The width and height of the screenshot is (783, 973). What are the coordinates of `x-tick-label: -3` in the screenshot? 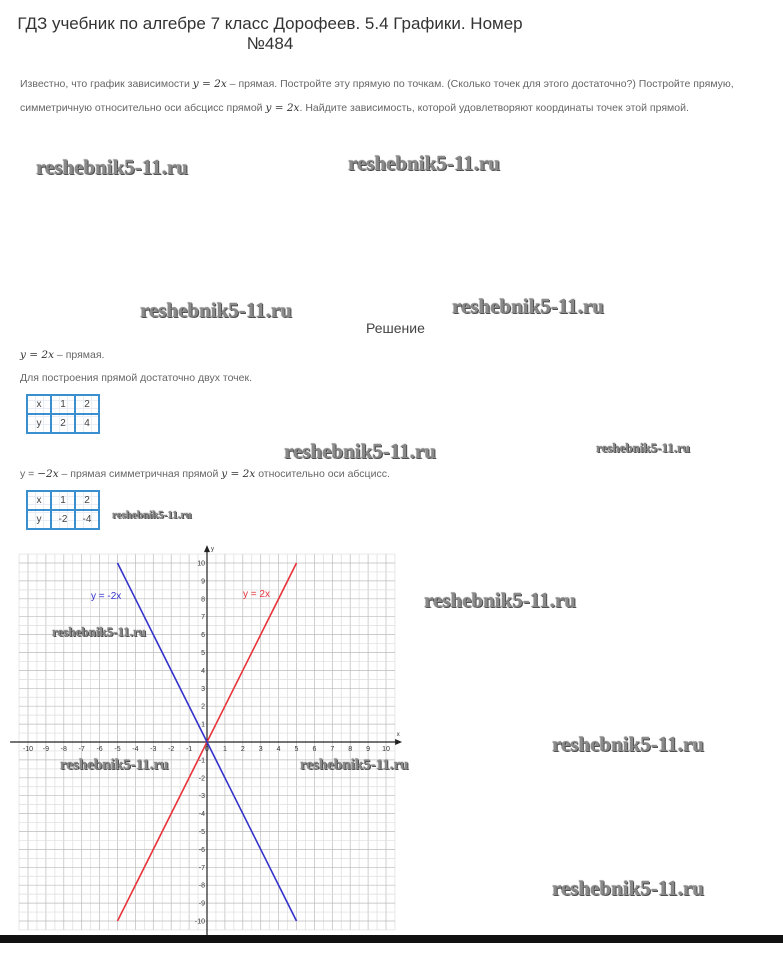 It's located at (153, 749).